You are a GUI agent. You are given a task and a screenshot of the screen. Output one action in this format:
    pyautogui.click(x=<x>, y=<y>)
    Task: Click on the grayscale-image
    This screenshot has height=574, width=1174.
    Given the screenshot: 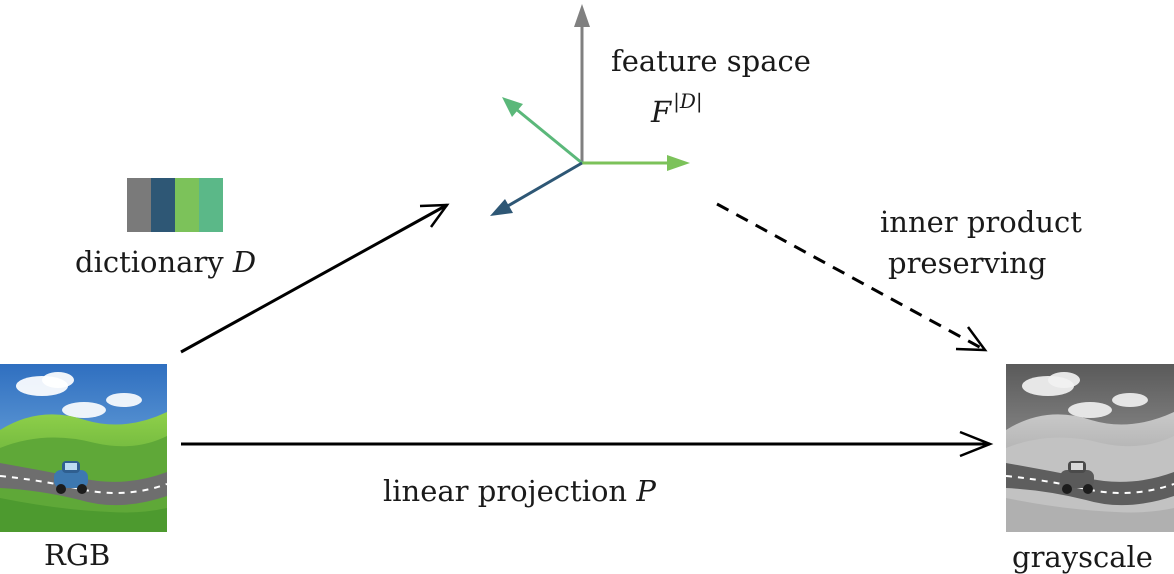 What is the action you would take?
    pyautogui.click(x=1090, y=448)
    